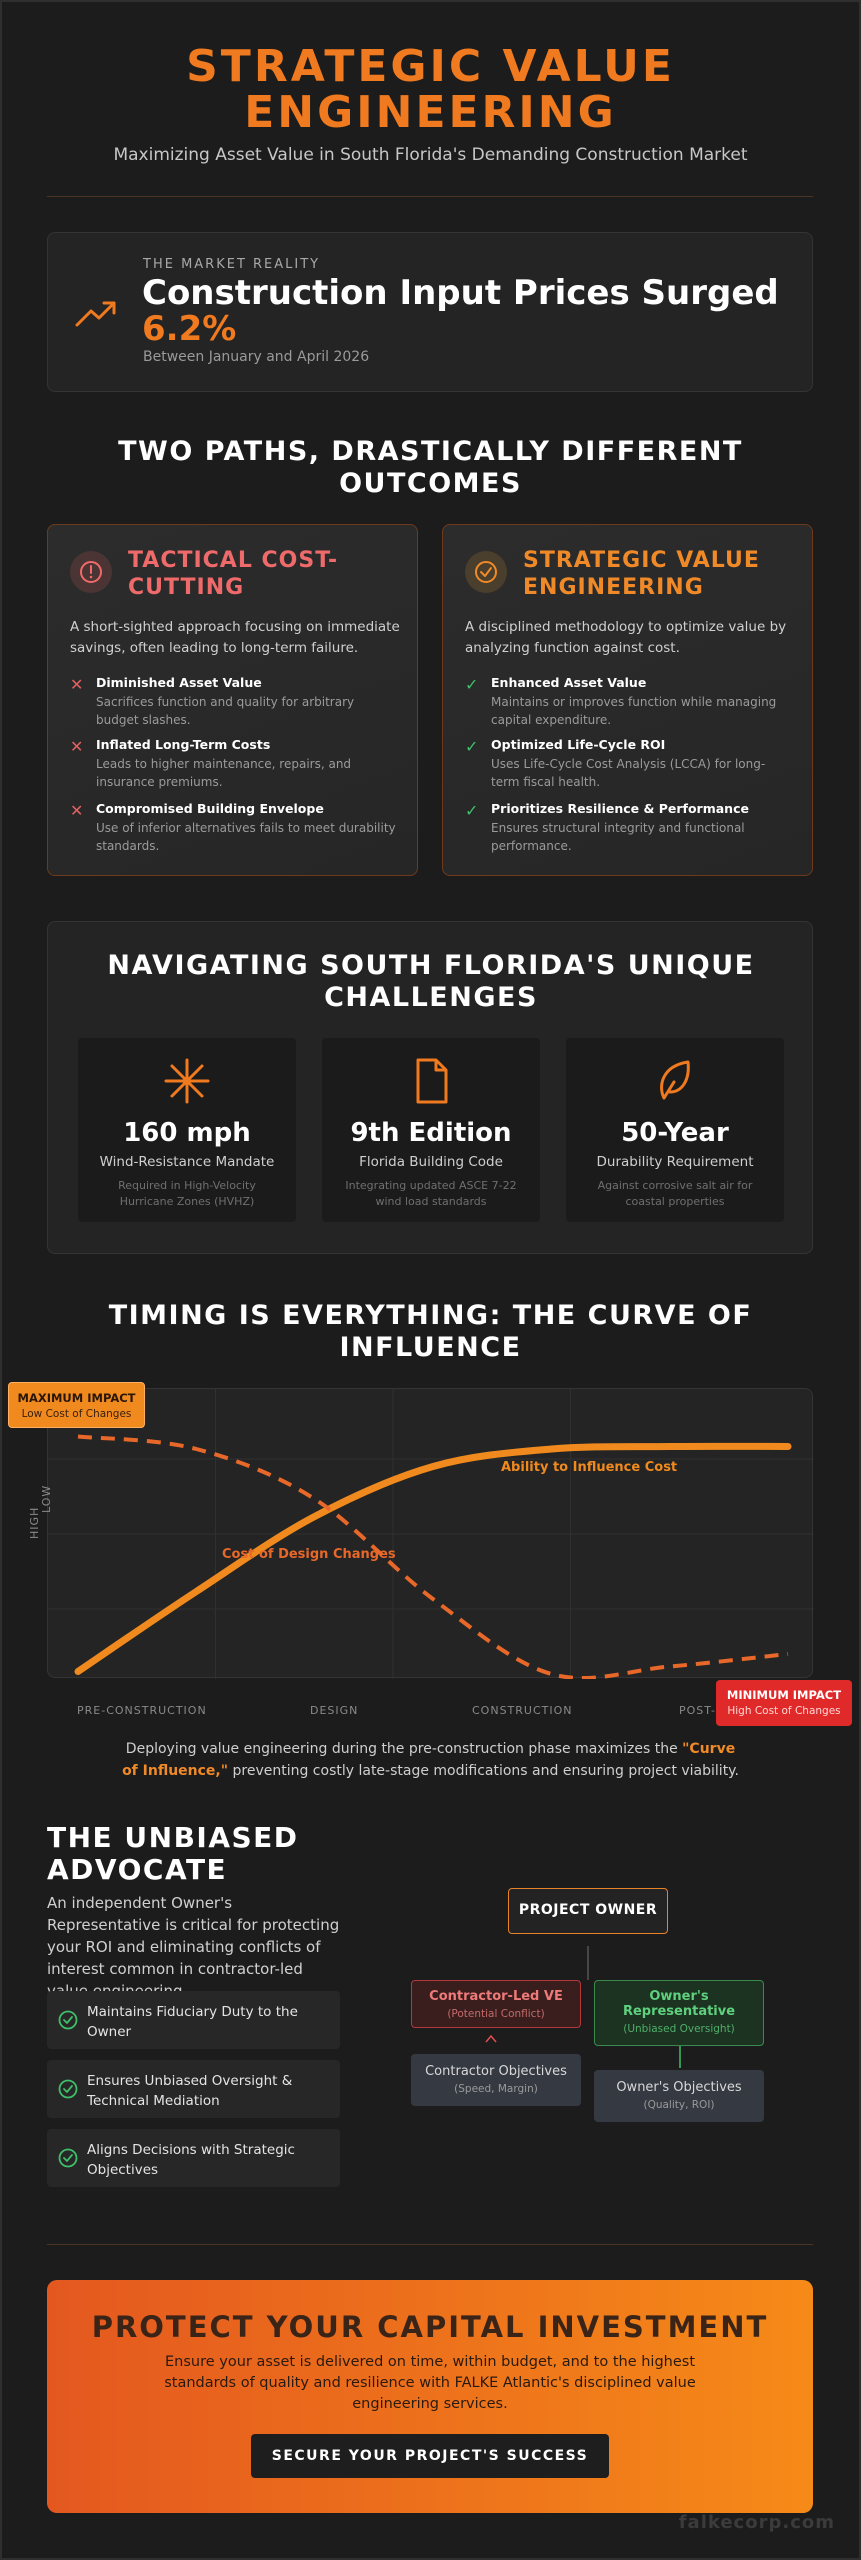 The image size is (861, 2560). What do you see at coordinates (613, 587) in the screenshot?
I see `strategic-title-line-2: ENGINEERING` at bounding box center [613, 587].